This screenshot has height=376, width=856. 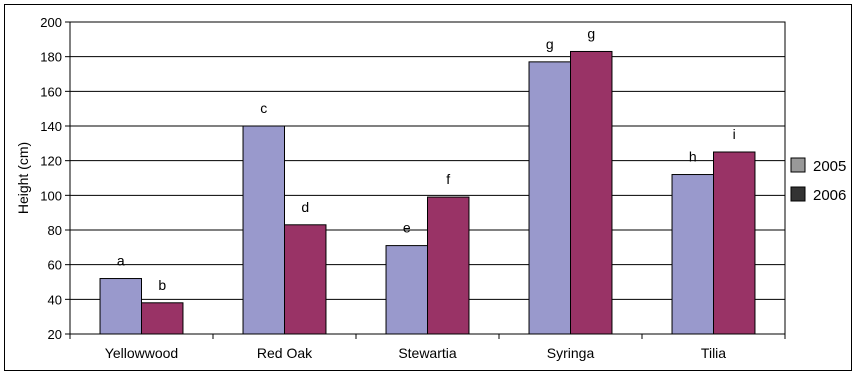 I want to click on y-tick-label: 40, so click(x=55, y=299).